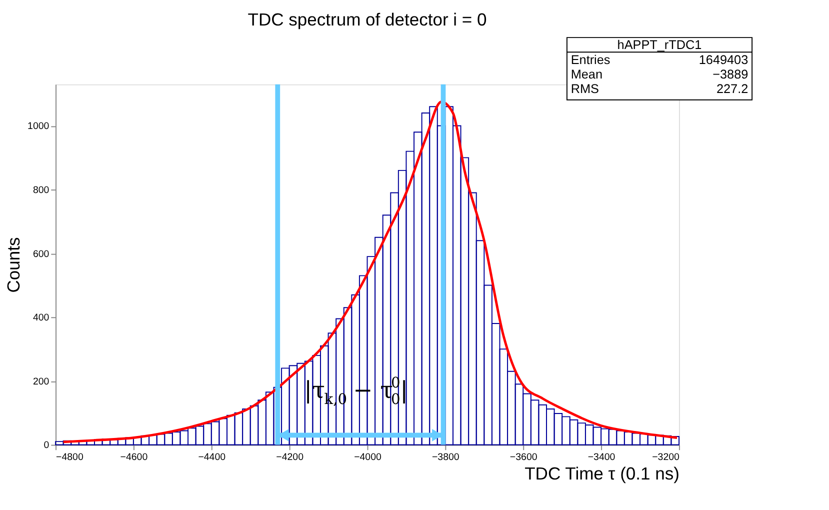  I want to click on y-axis-title: Counts, so click(14, 265).